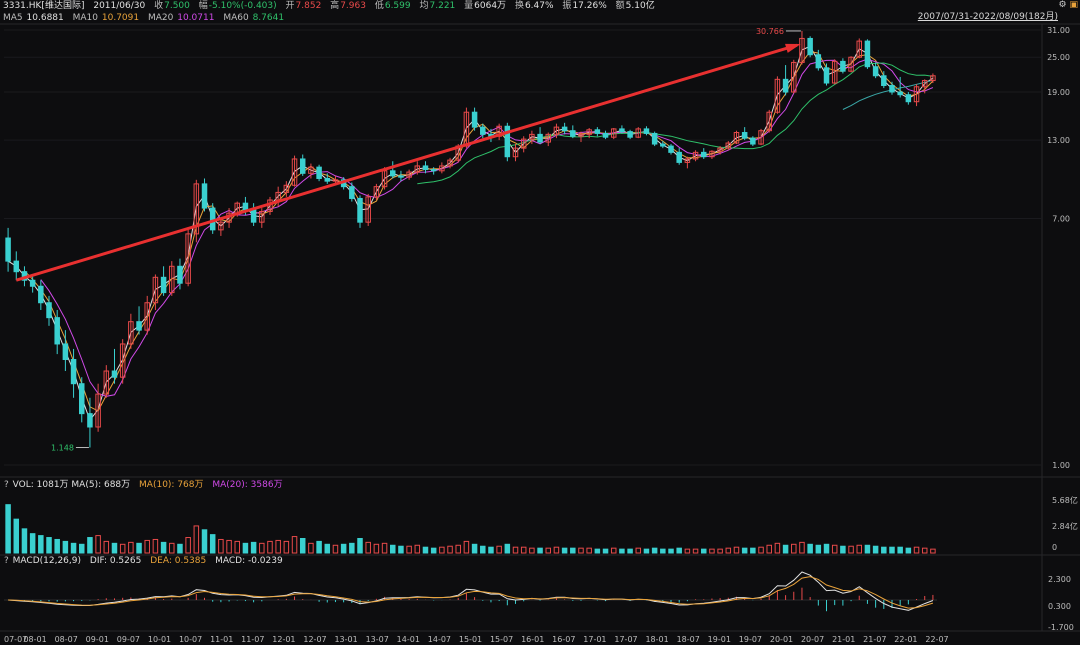 The image size is (1080, 645). I want to click on date-tick-label: 11-07, so click(252, 639).